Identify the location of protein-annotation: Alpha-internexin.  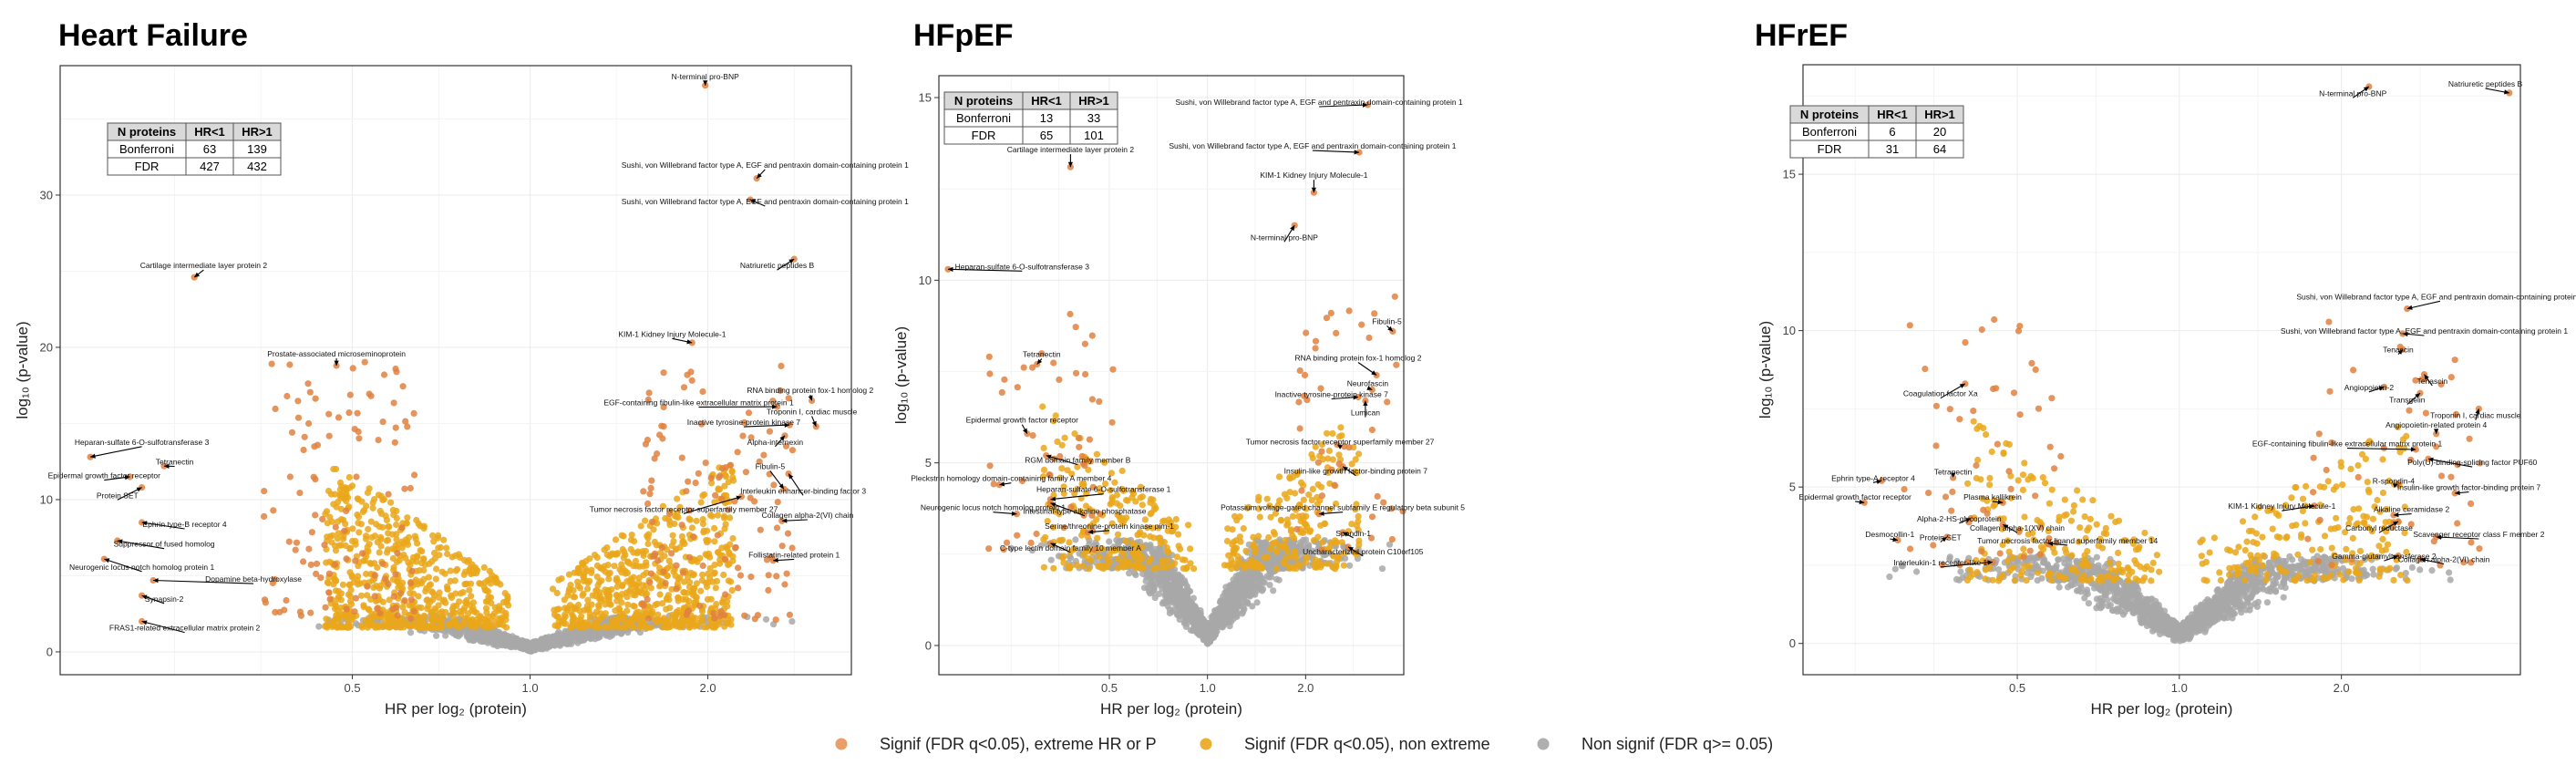
(775, 441).